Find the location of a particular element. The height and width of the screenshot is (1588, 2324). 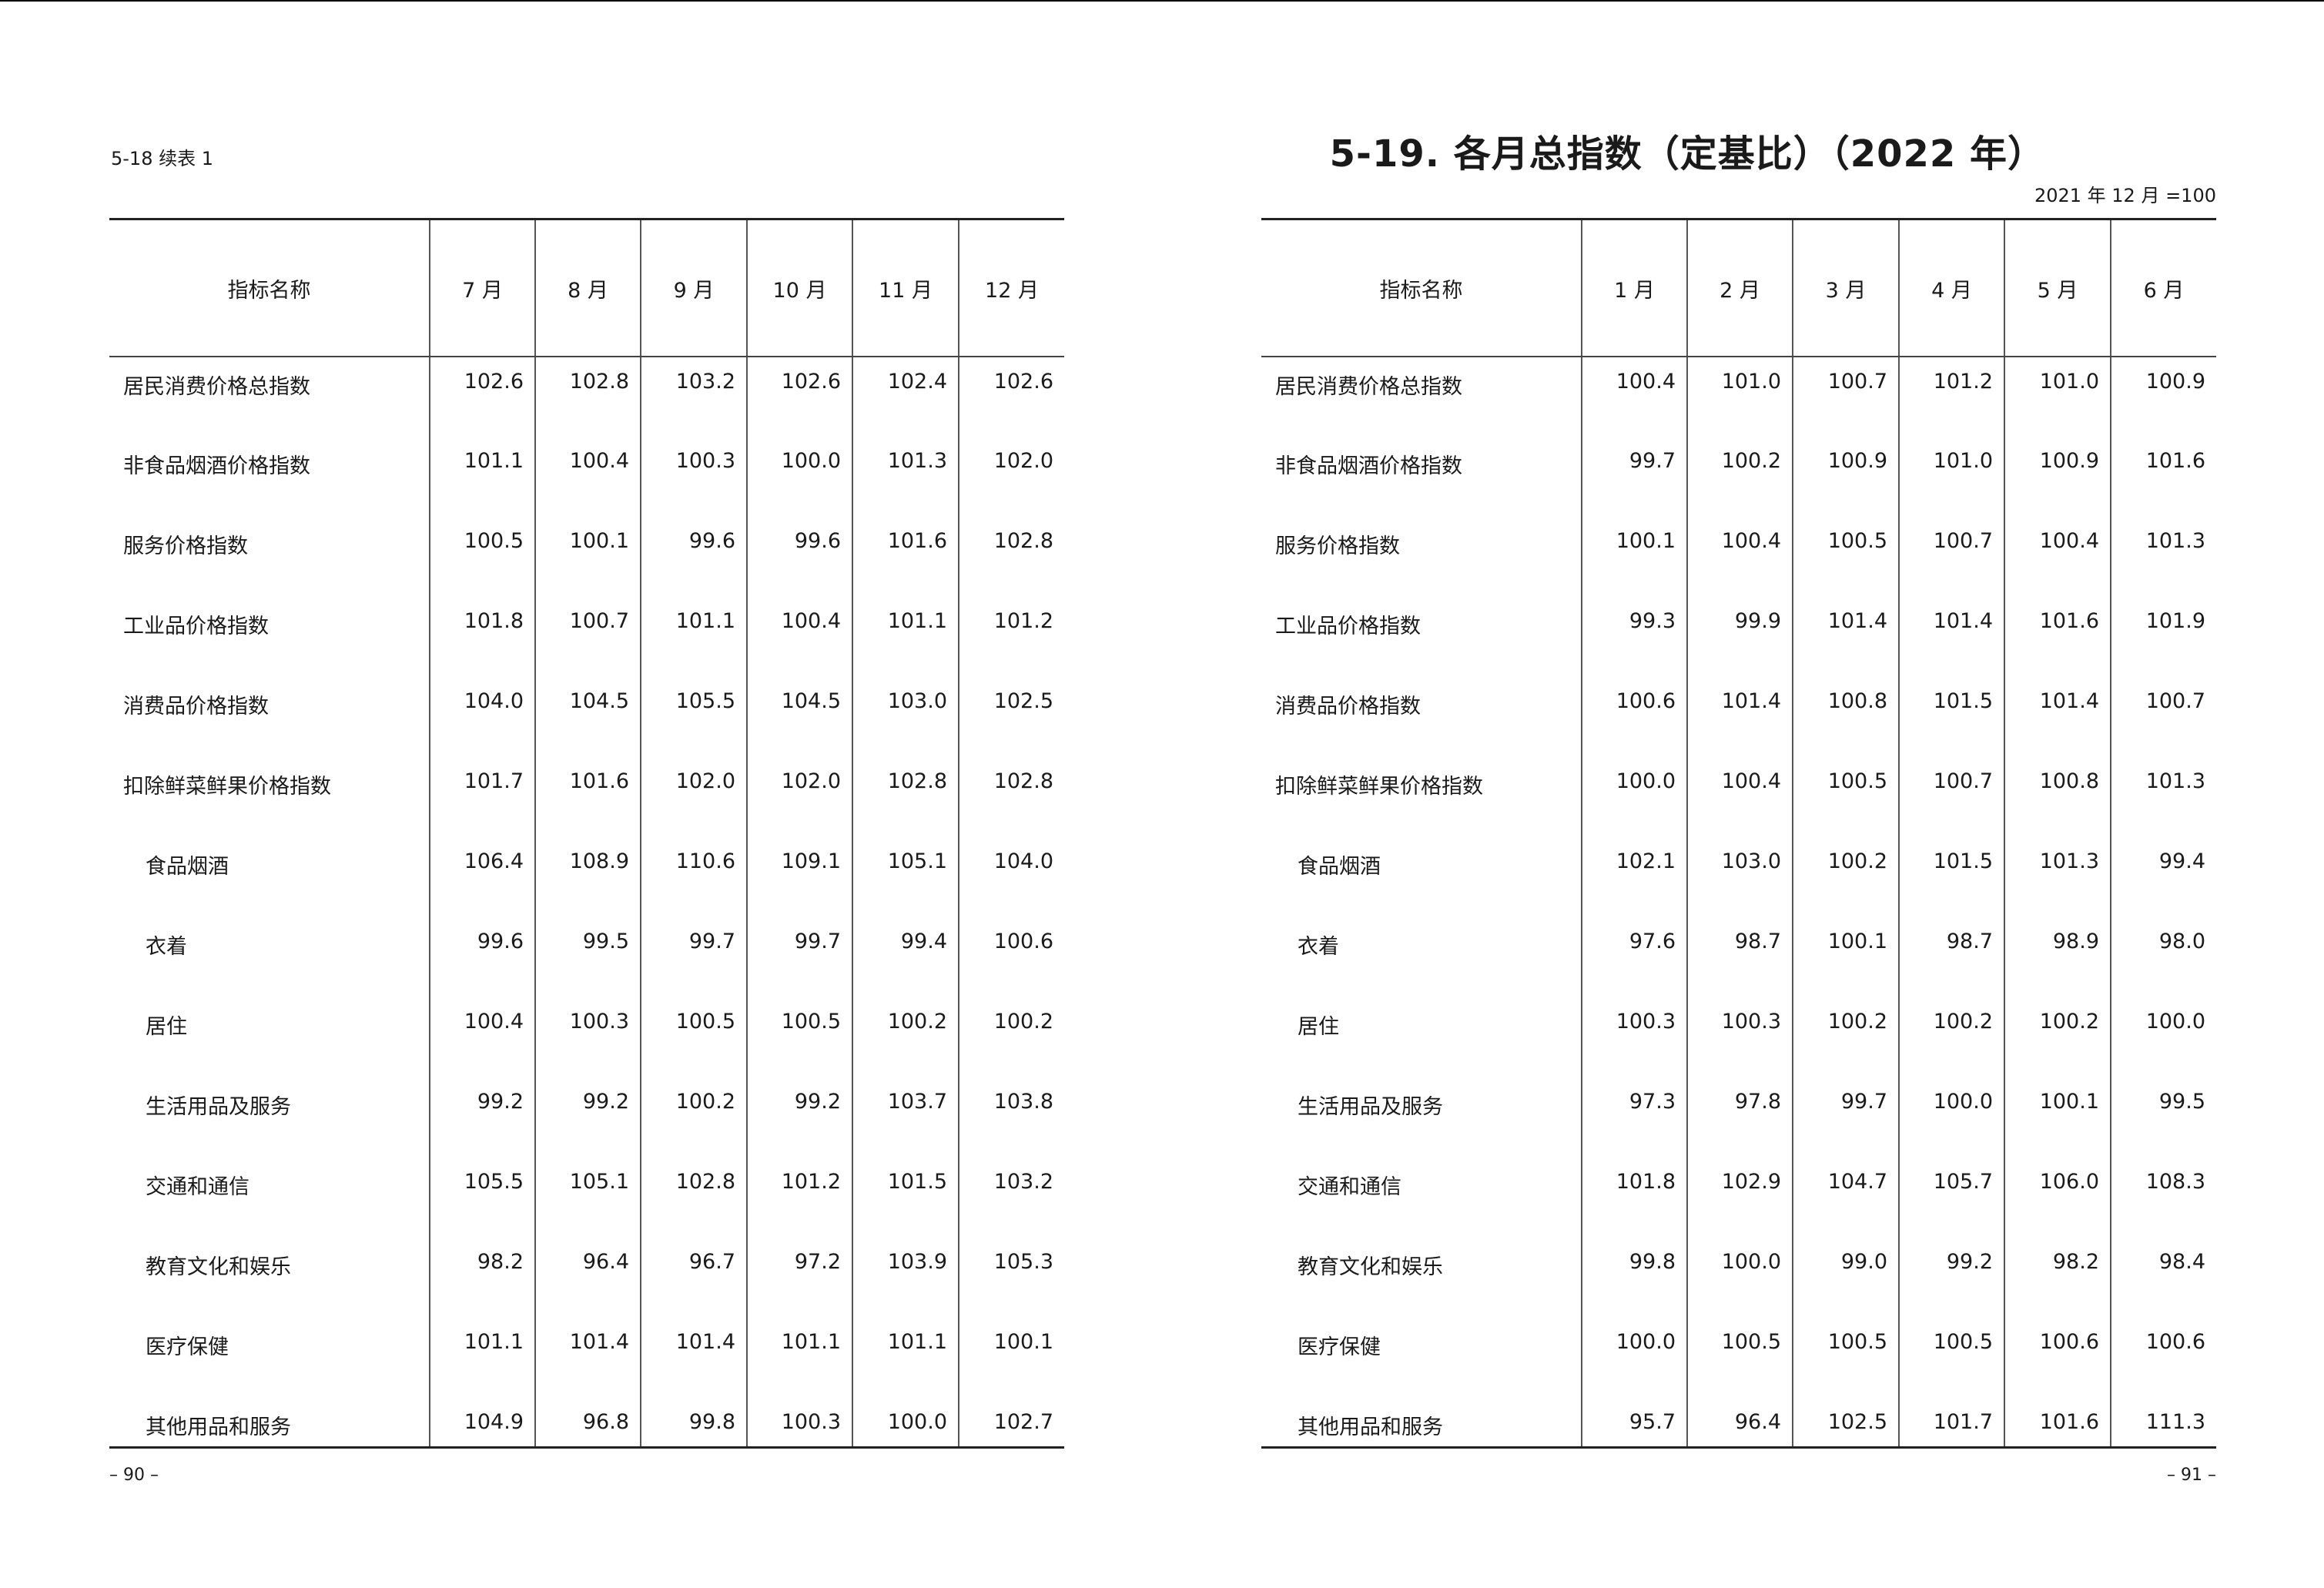

index-value: 105.1 is located at coordinates (587, 1197).